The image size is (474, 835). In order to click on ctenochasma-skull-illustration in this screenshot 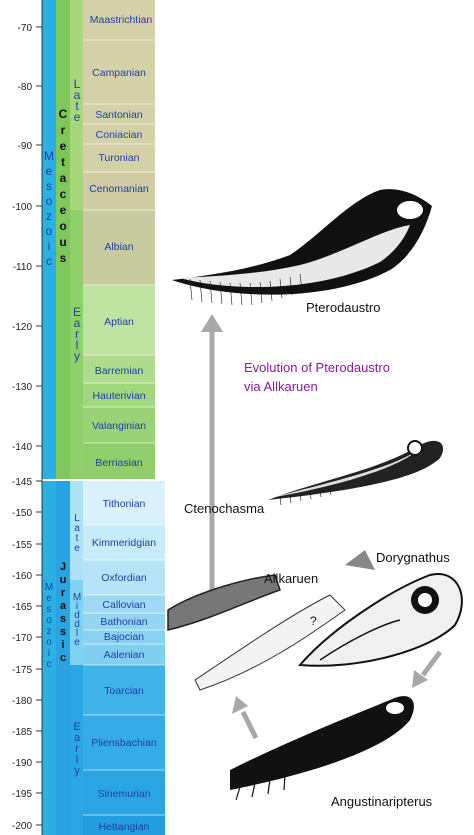, I will do `click(356, 473)`.